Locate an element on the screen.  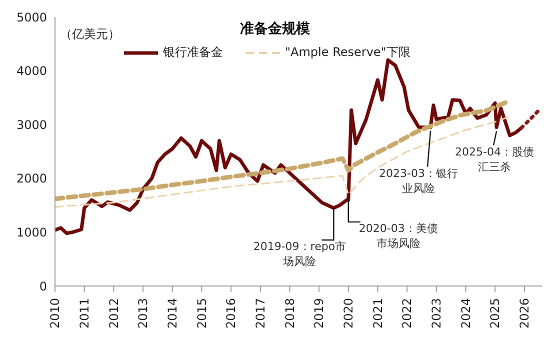
x-tick-label: 2012 is located at coordinates (113, 313).